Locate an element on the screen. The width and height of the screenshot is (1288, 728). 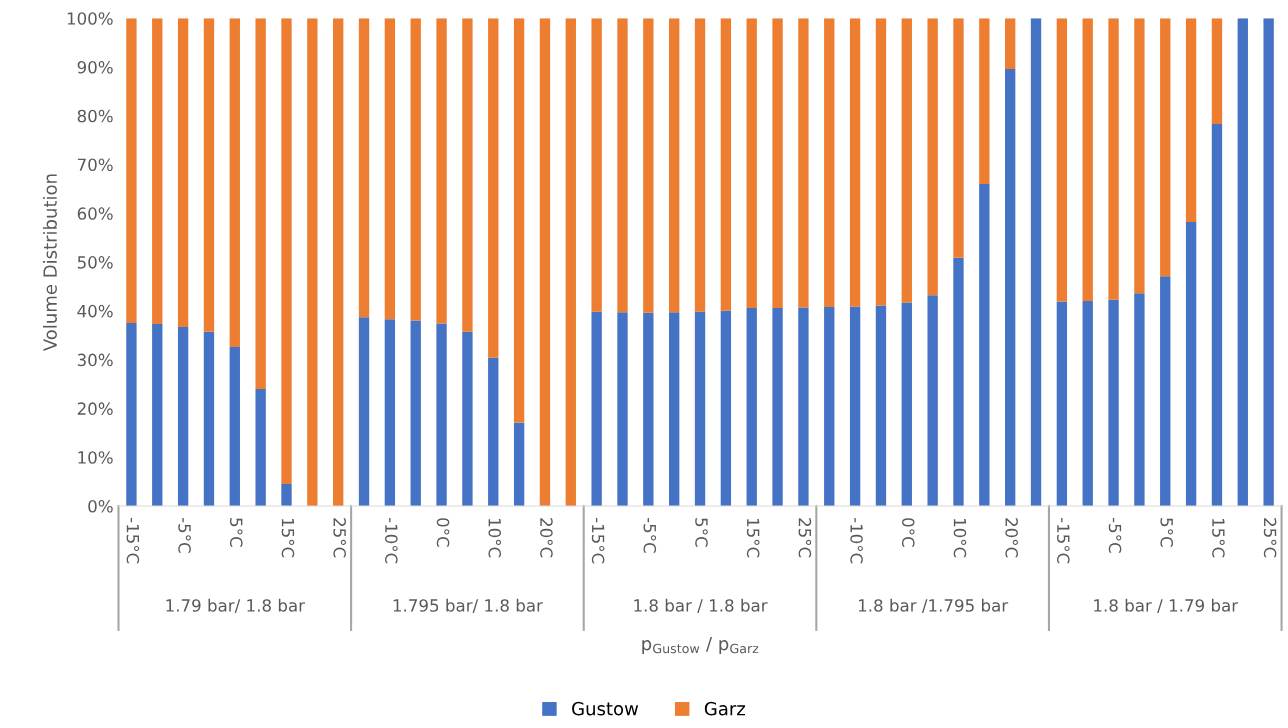
text: 1.8 bar / 1.79 bar is located at coordinates (1166, 606).